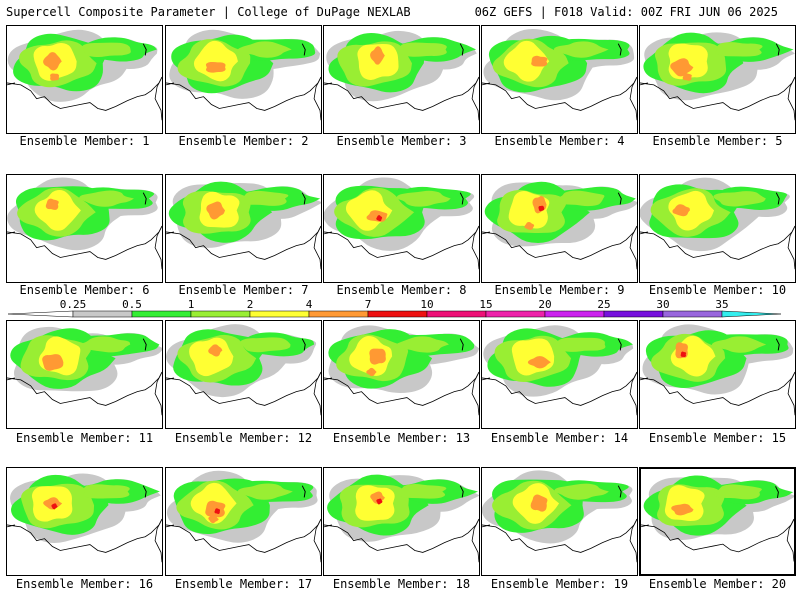  What do you see at coordinates (84, 584) in the screenshot?
I see `member-label: Ensemble Member: 16` at bounding box center [84, 584].